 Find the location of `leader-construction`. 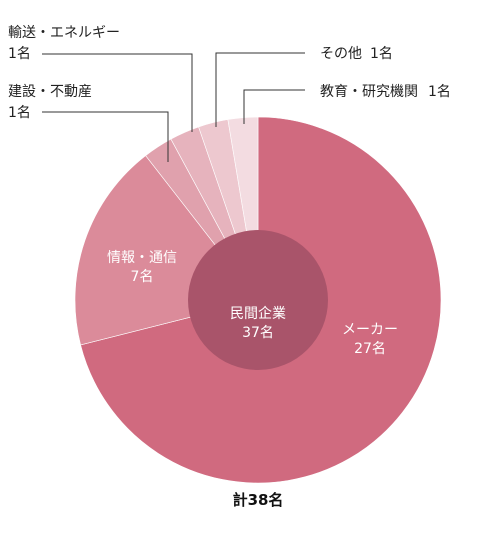

leader-construction is located at coordinates (105, 136).